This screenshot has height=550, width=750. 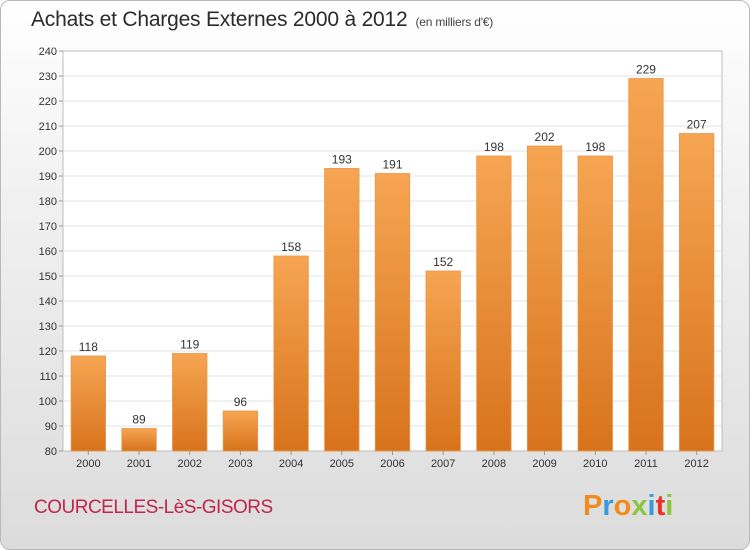 I want to click on y-tick-label: 100, so click(x=48, y=402).